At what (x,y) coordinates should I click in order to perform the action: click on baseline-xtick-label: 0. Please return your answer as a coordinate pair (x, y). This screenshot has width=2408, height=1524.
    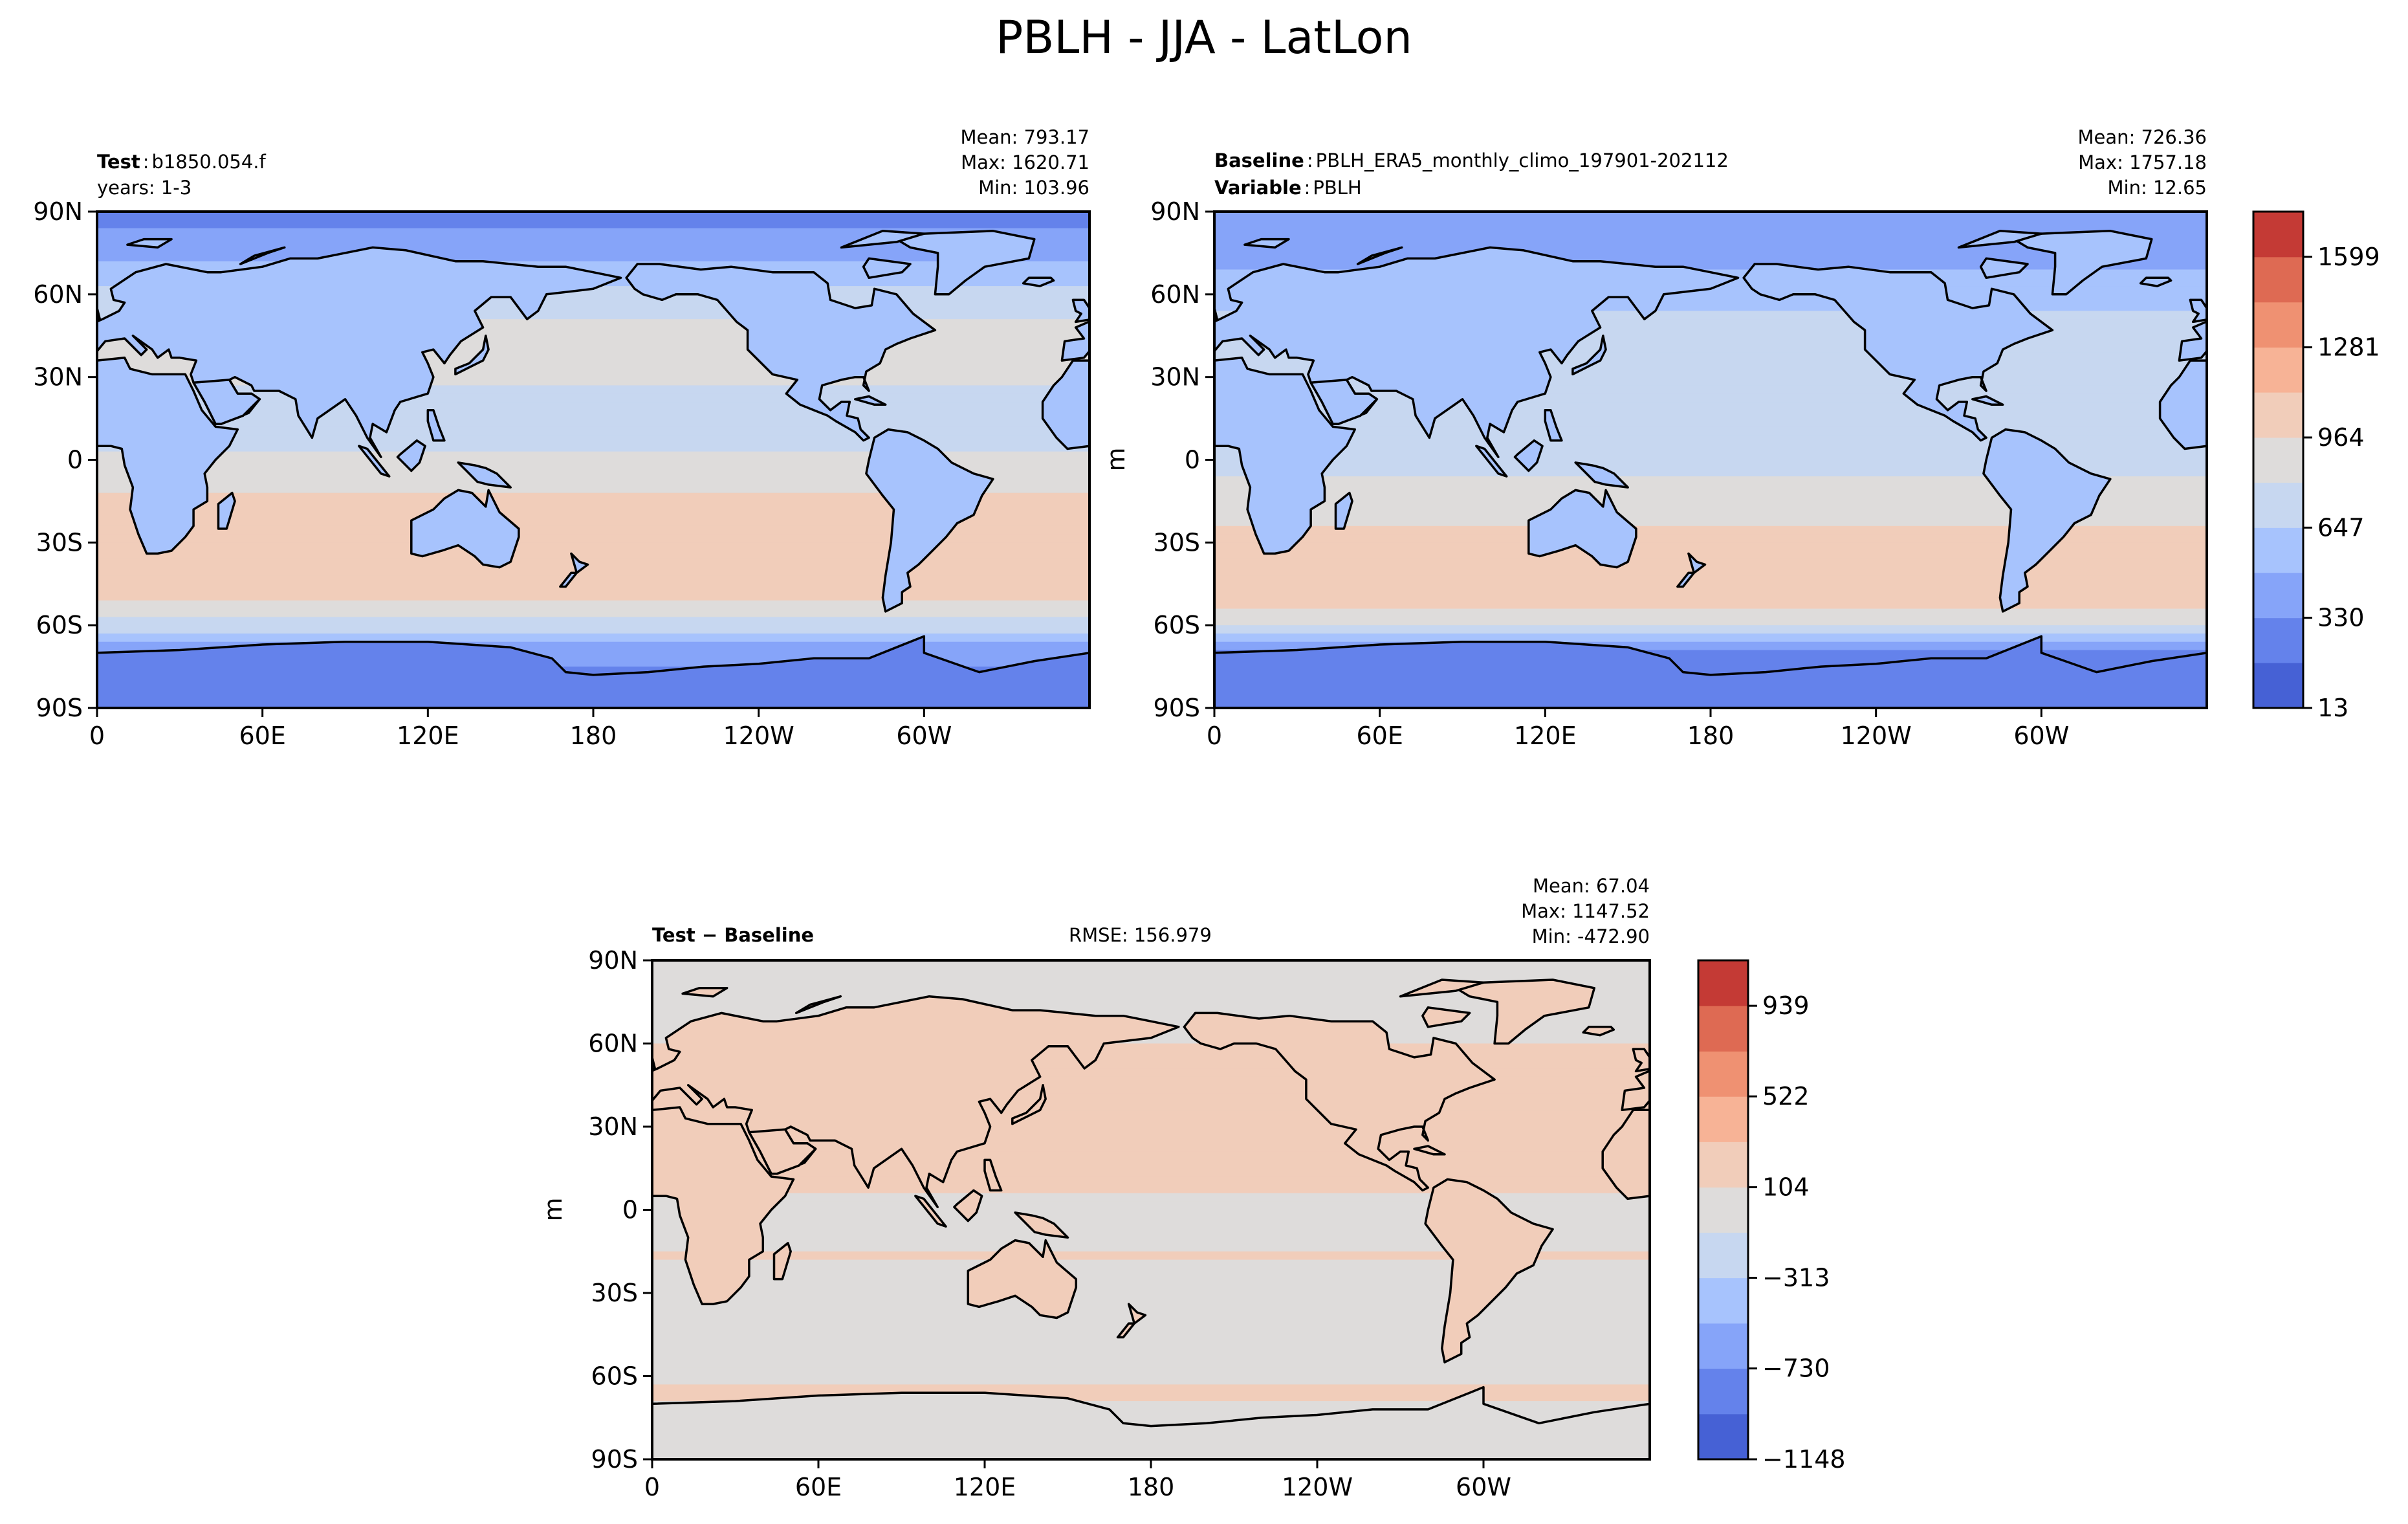
    Looking at the image, I should click on (1215, 736).